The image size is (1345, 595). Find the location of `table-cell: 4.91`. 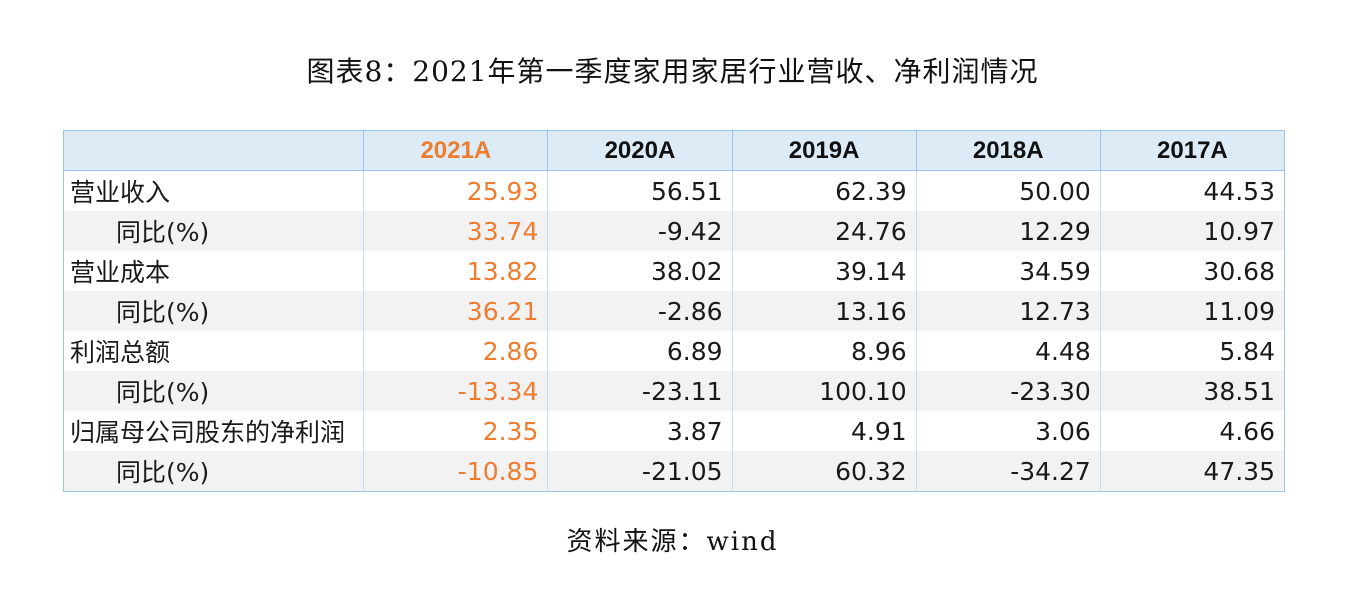

table-cell: 4.91 is located at coordinates (824, 431).